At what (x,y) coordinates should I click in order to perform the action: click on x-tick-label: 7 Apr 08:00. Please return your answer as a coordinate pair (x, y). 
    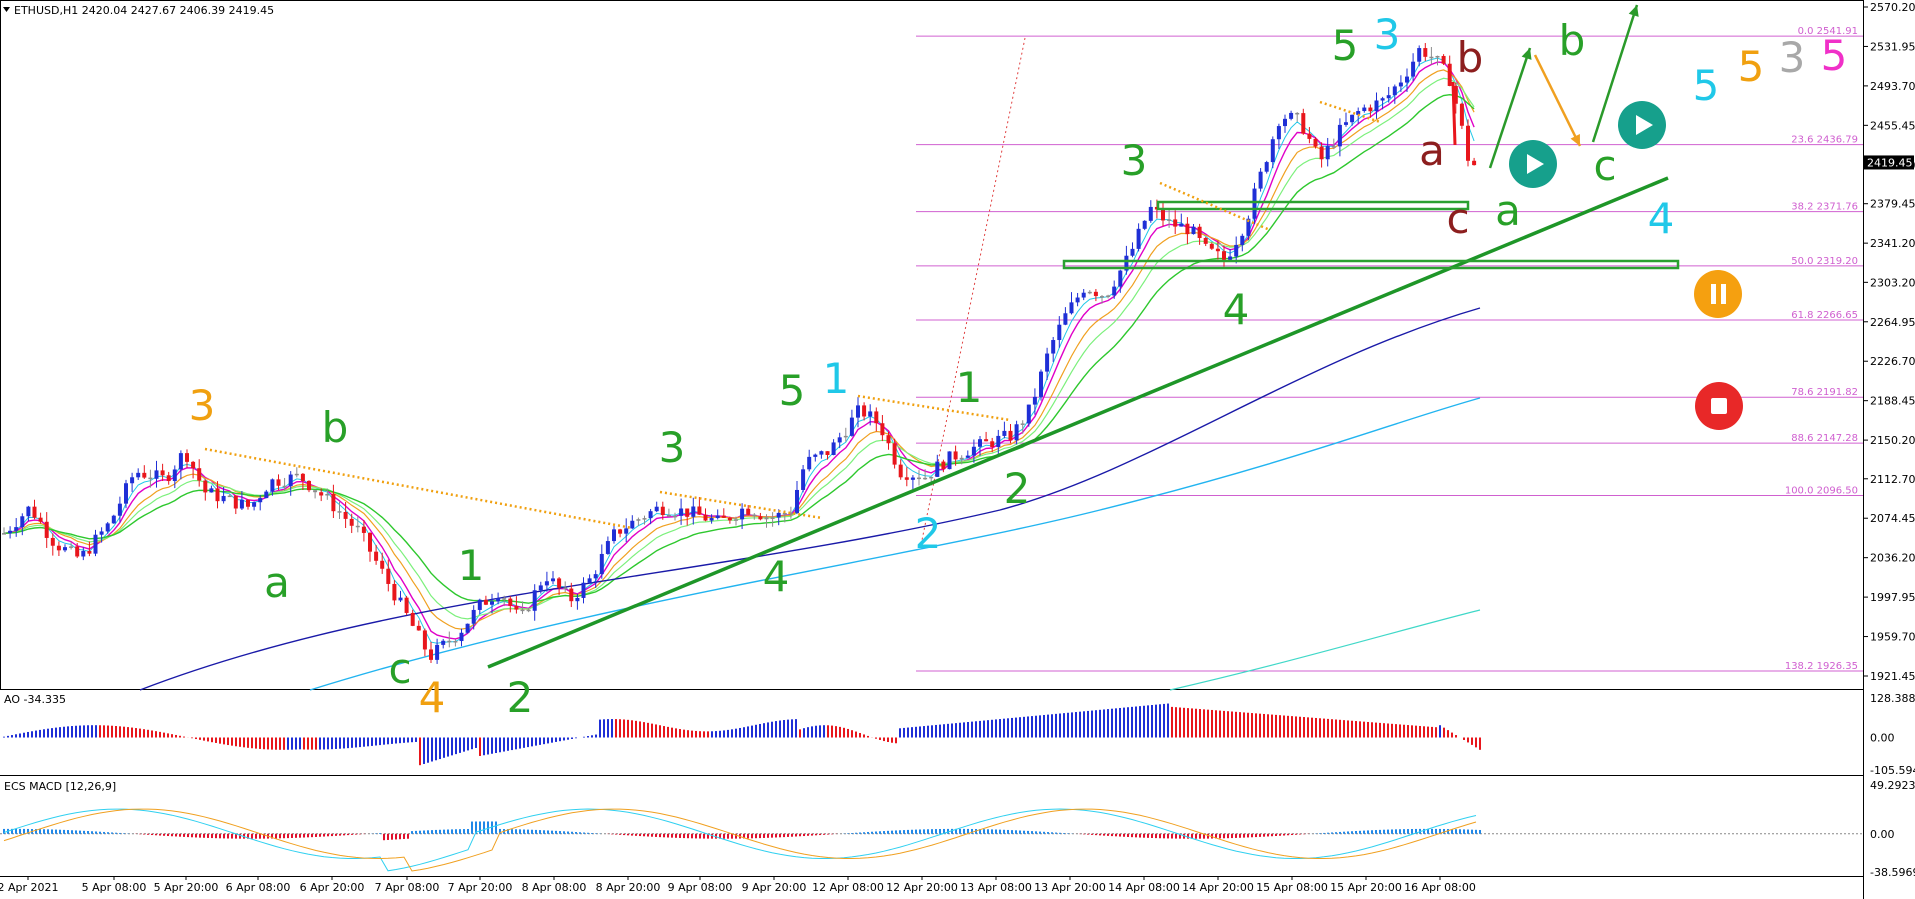
    Looking at the image, I should click on (407, 887).